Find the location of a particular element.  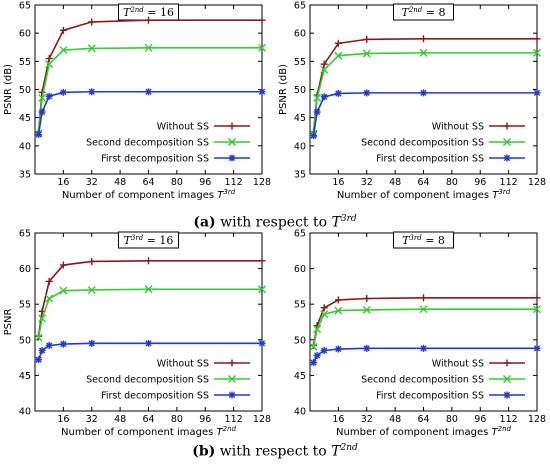

legend-label: Second decomposition SS is located at coordinates (422, 143).